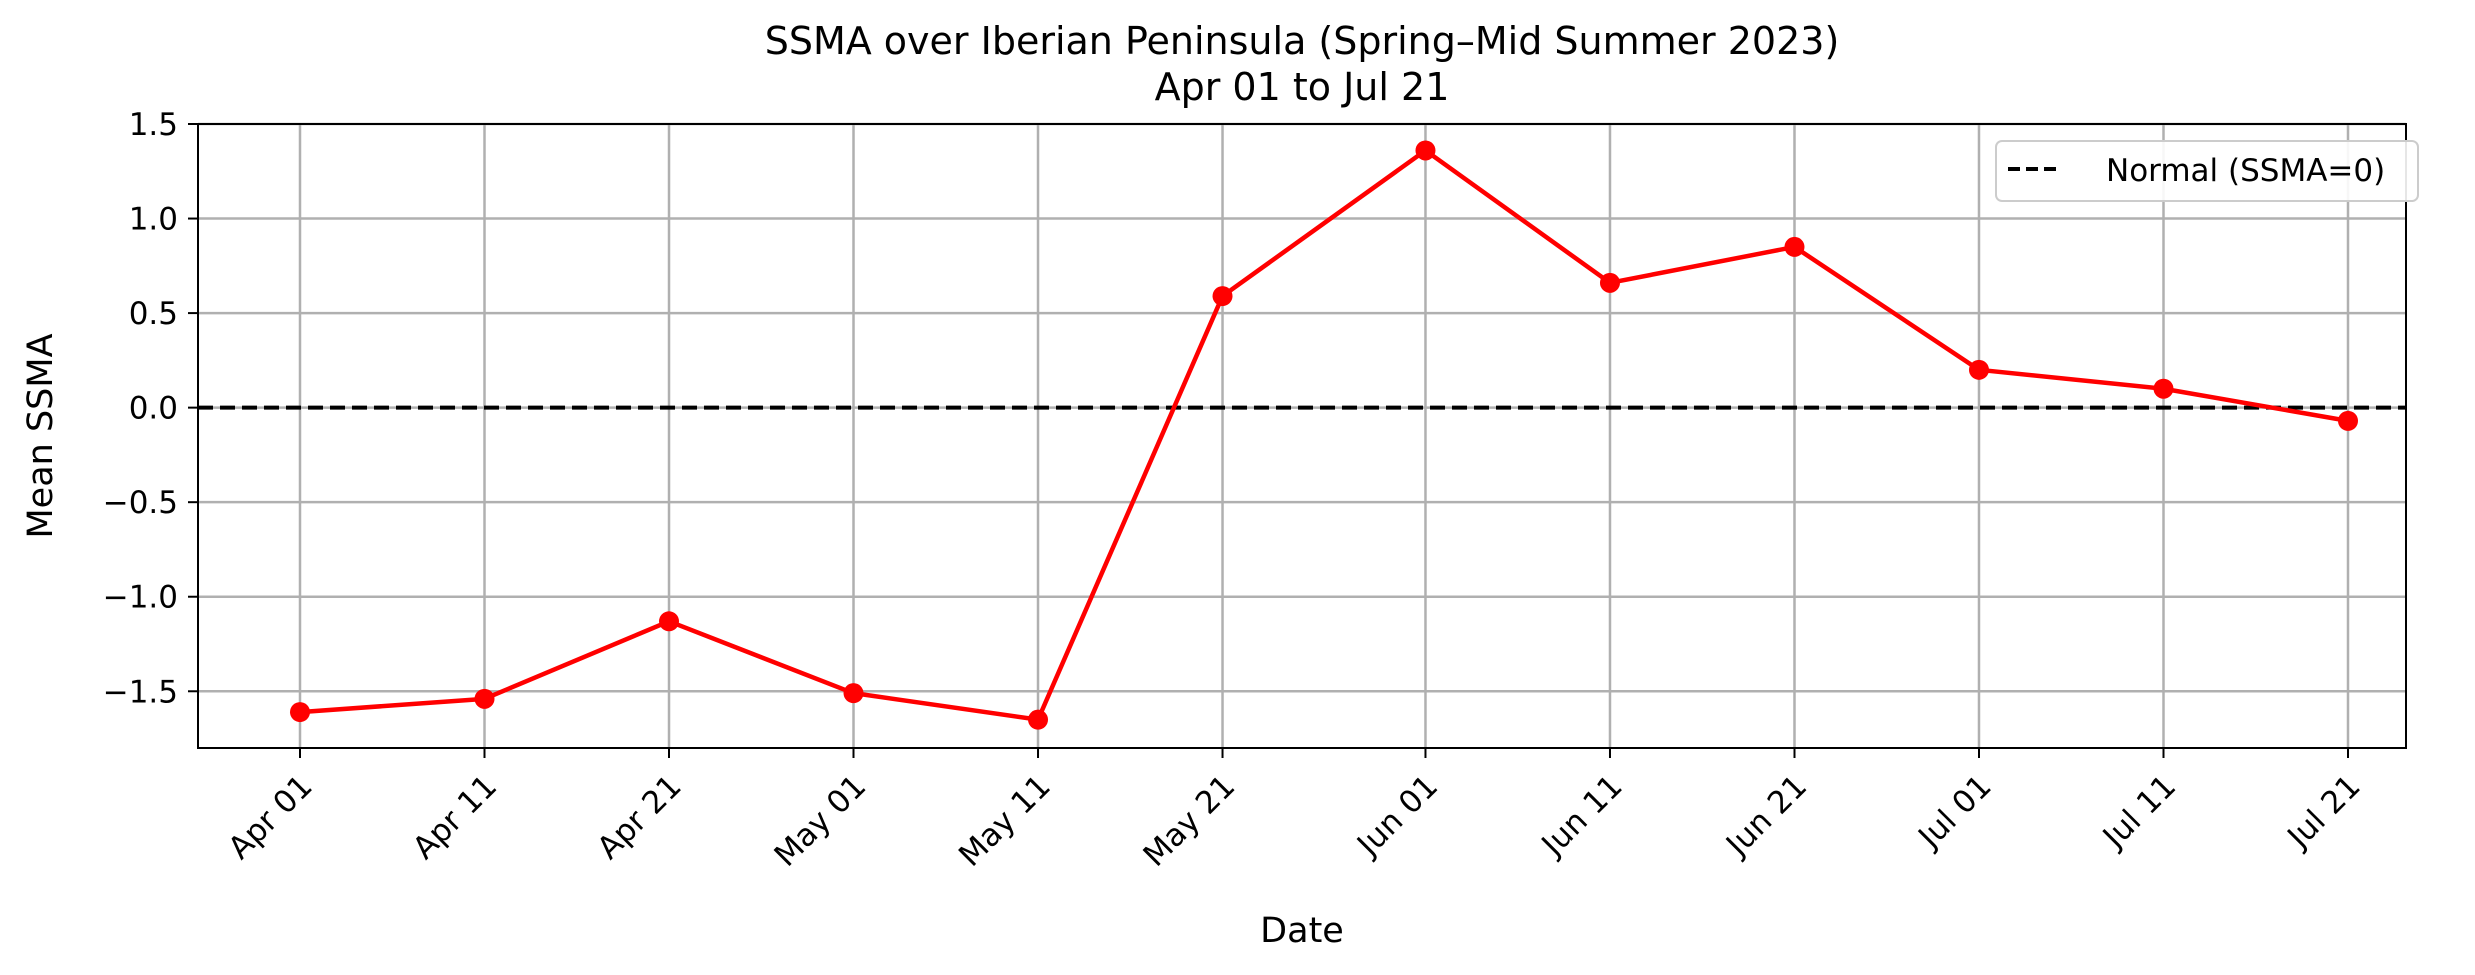  I want to click on x-axis-label: Date, so click(1302, 931).